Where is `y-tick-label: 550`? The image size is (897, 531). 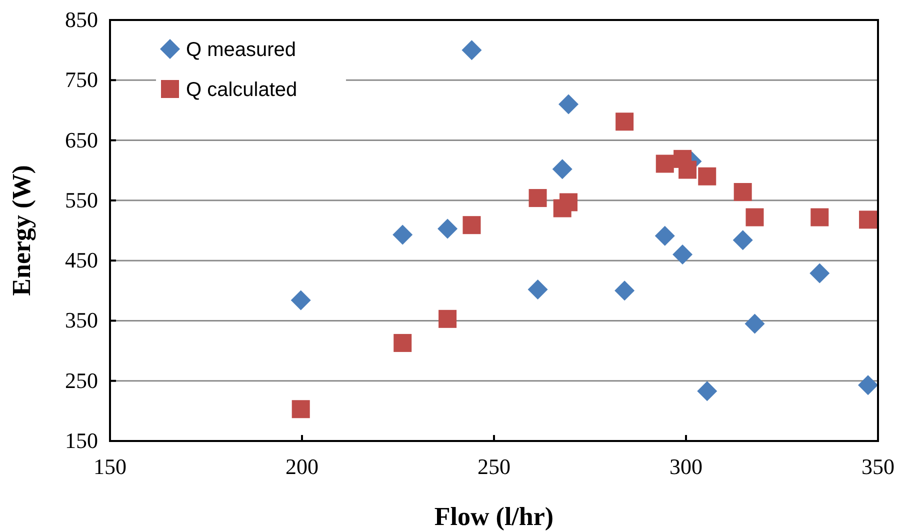
y-tick-label: 550 is located at coordinates (81, 199).